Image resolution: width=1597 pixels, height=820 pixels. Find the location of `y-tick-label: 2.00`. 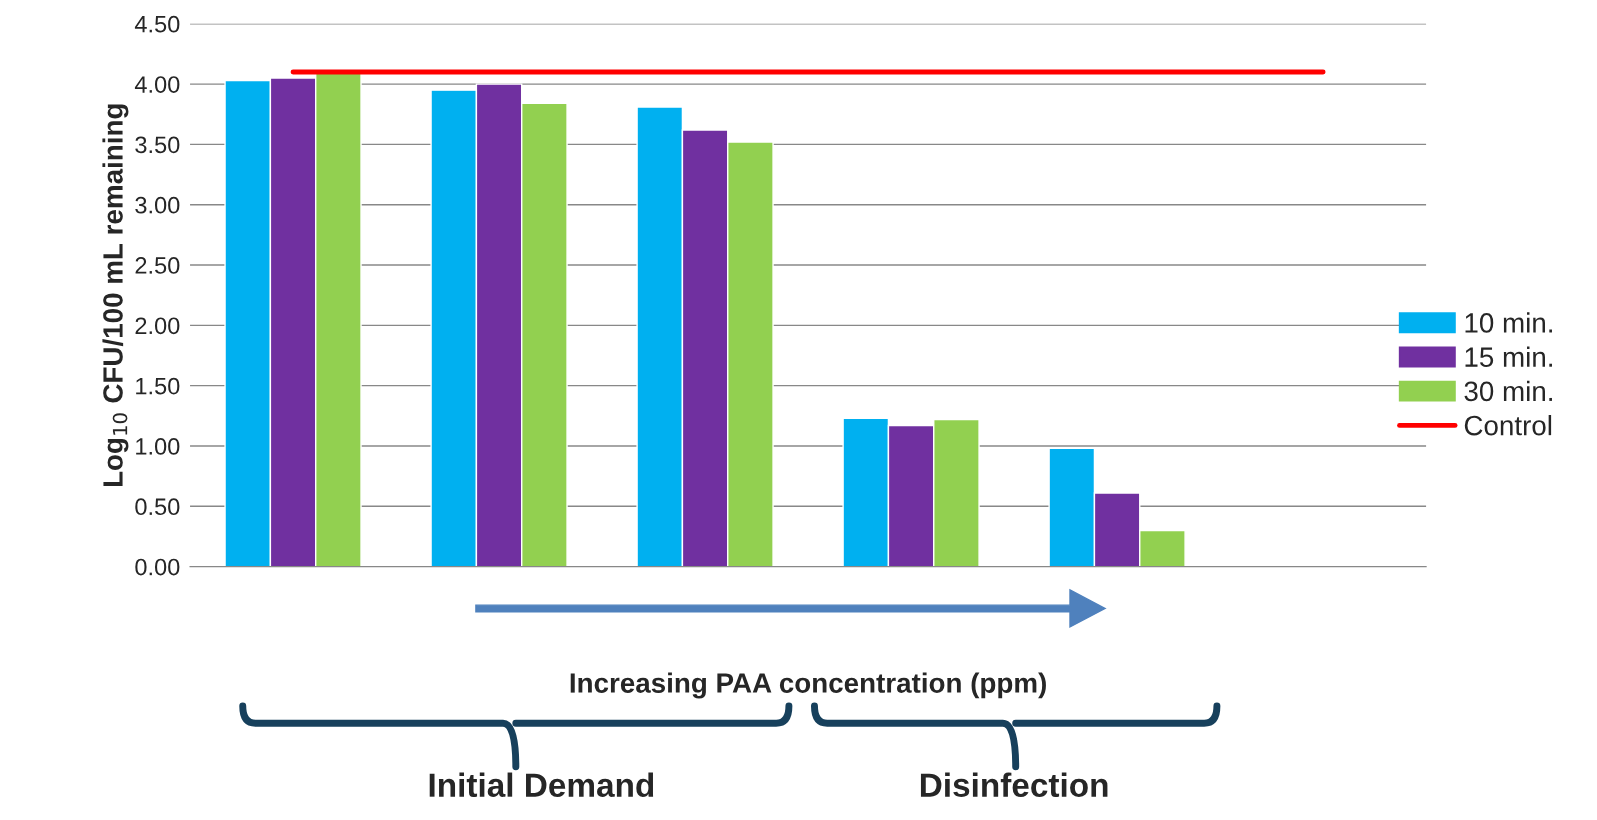

y-tick-label: 2.00 is located at coordinates (157, 326).